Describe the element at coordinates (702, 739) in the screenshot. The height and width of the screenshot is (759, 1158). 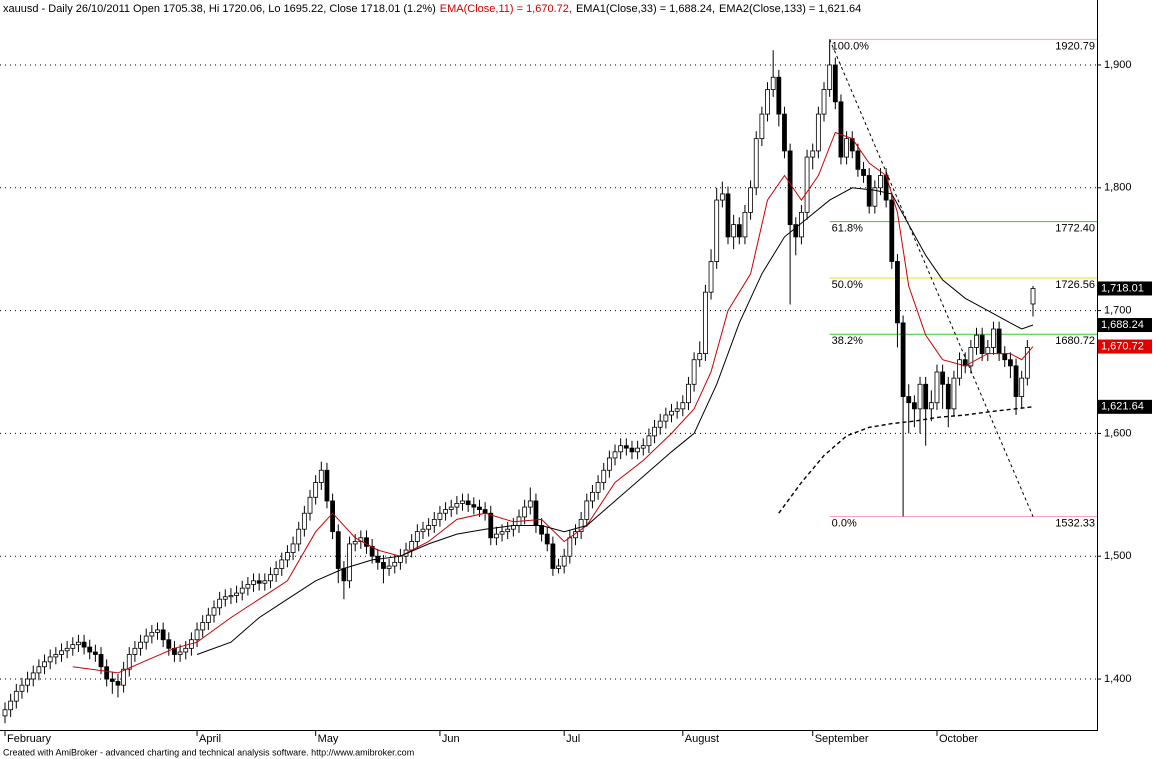
I see `x-tick-label: August` at that location.